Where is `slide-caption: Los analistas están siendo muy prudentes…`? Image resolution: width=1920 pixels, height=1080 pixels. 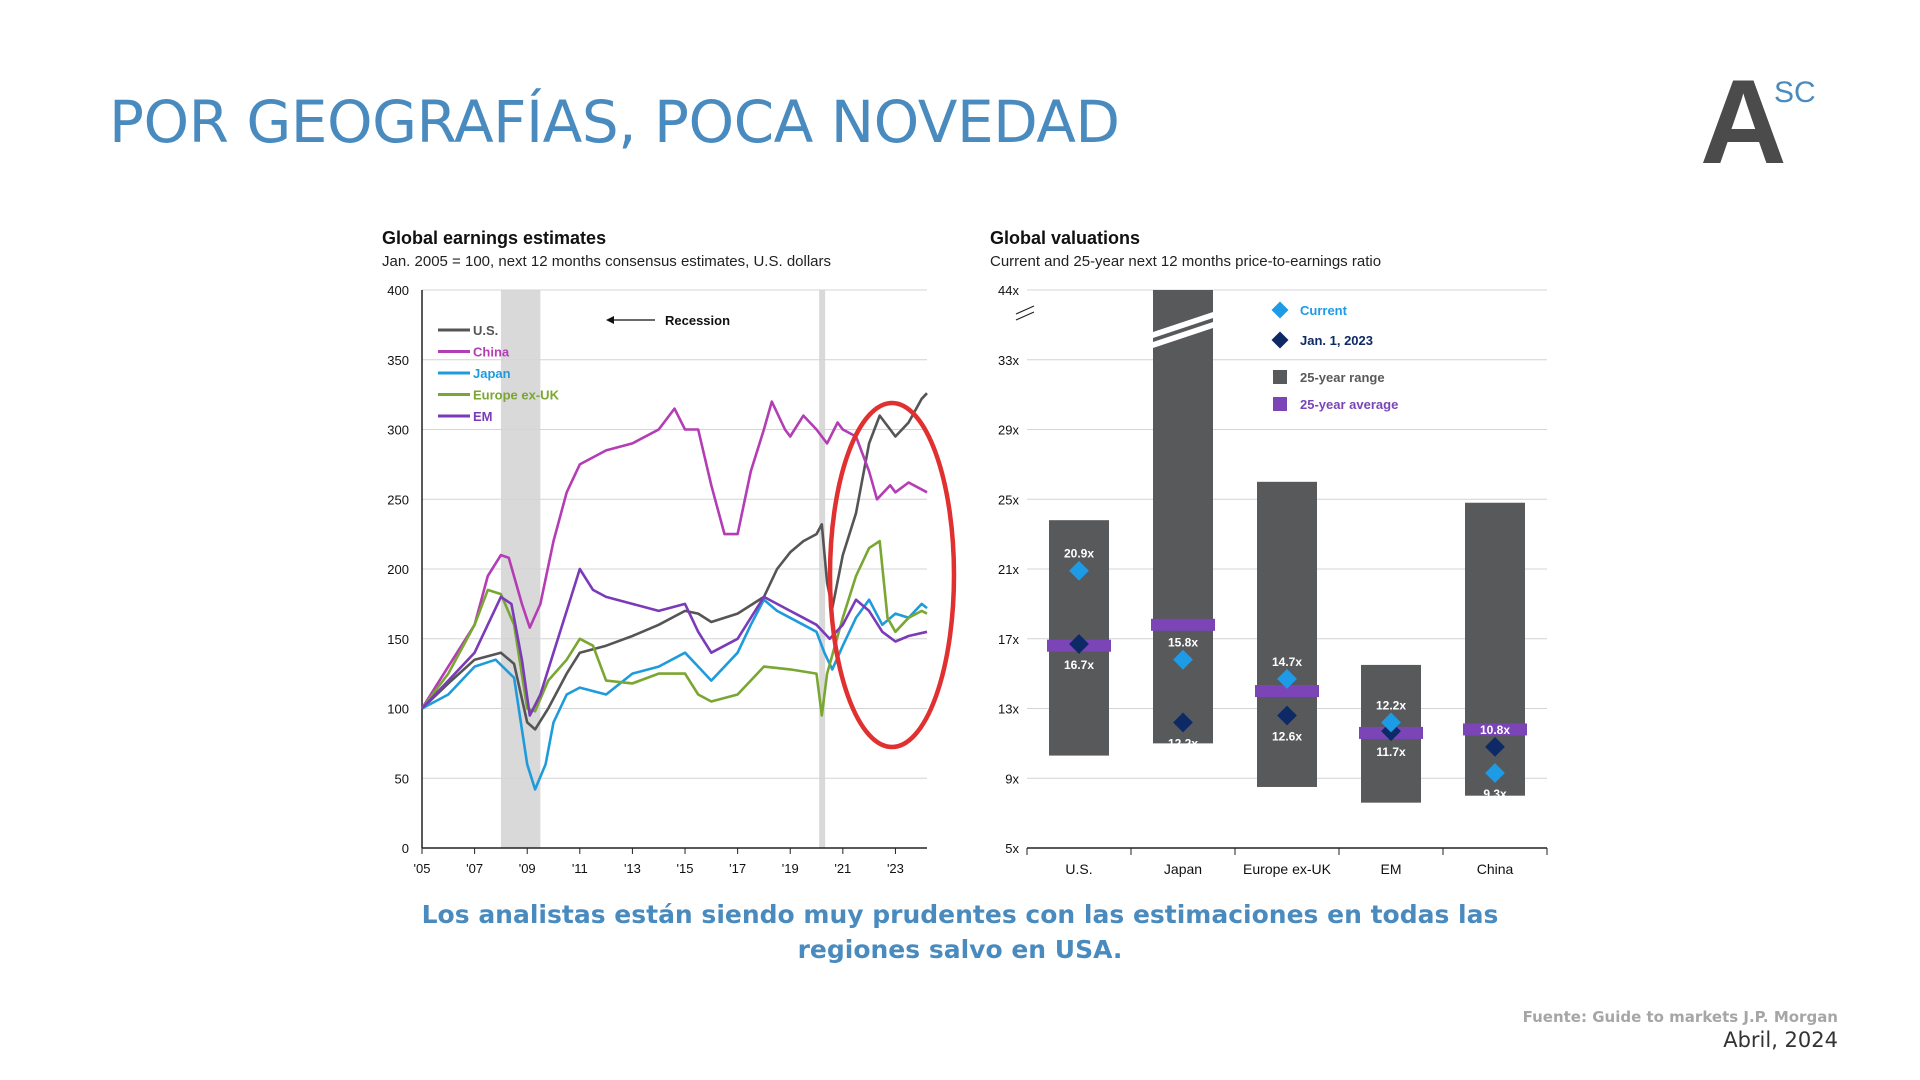
slide-caption: Los analistas están siendo muy prudentes… is located at coordinates (960, 932).